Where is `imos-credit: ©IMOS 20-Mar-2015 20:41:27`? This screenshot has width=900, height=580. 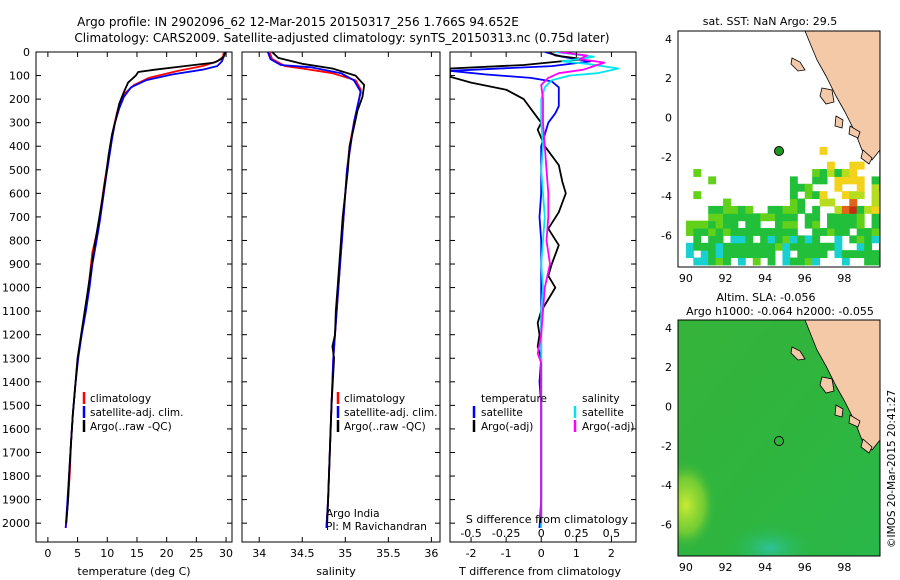
imos-credit: ©IMOS 20-Mar-2015 20:41:27 is located at coordinates (892, 469).